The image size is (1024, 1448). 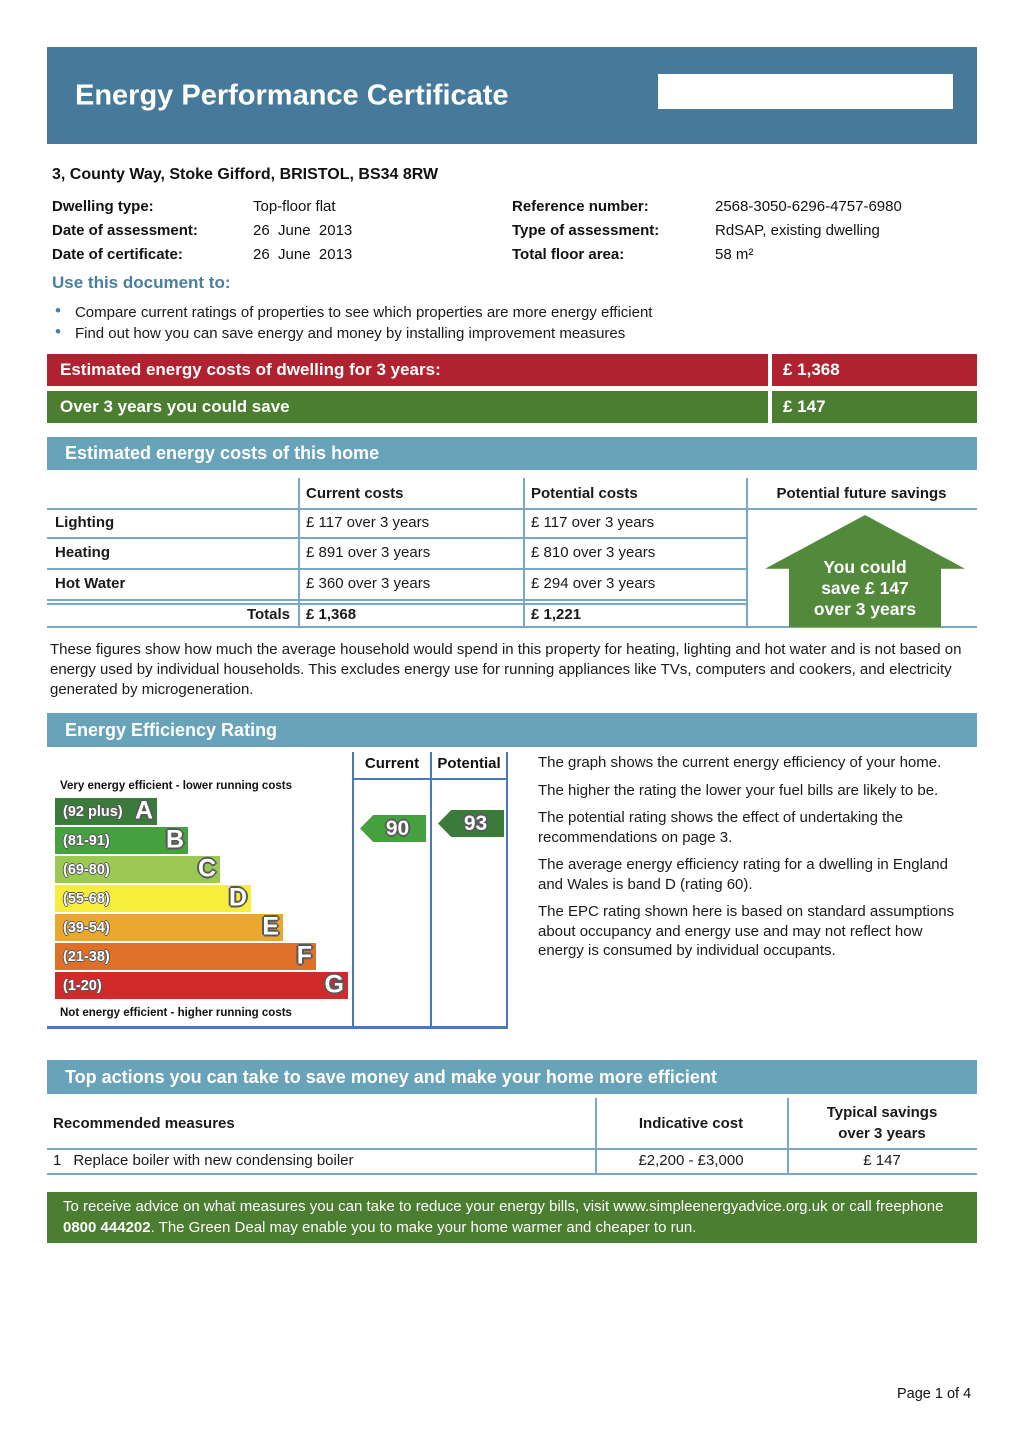 What do you see at coordinates (185, 955) in the screenshot?
I see `rating-band-f: (21-38) F` at bounding box center [185, 955].